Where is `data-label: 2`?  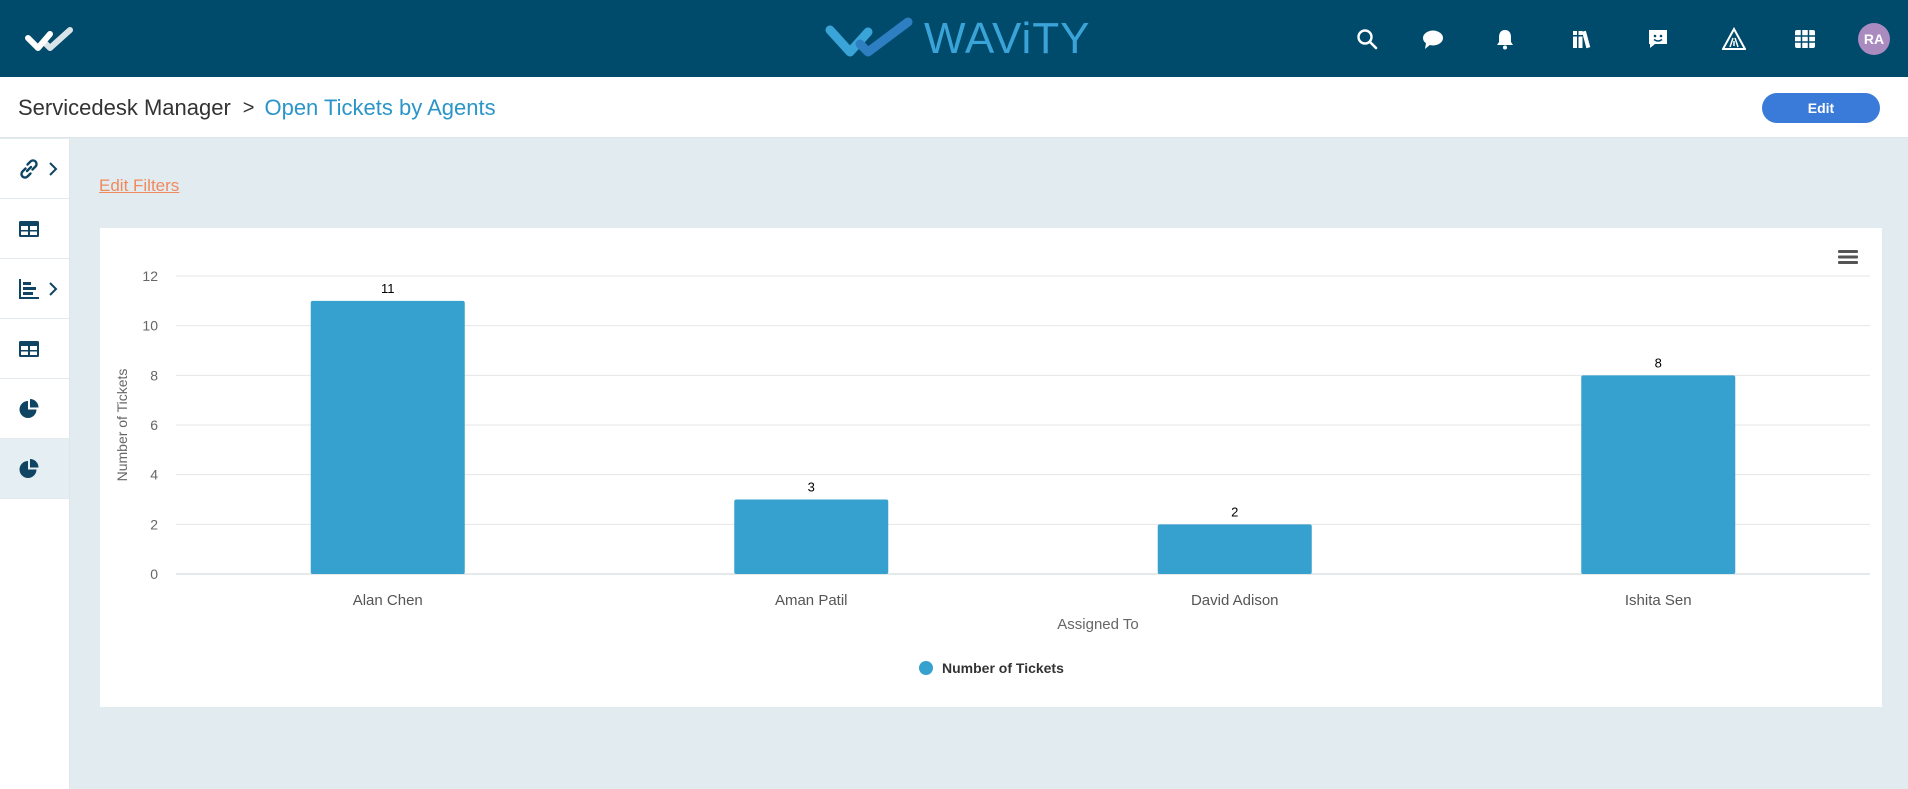
data-label: 2 is located at coordinates (1234, 511).